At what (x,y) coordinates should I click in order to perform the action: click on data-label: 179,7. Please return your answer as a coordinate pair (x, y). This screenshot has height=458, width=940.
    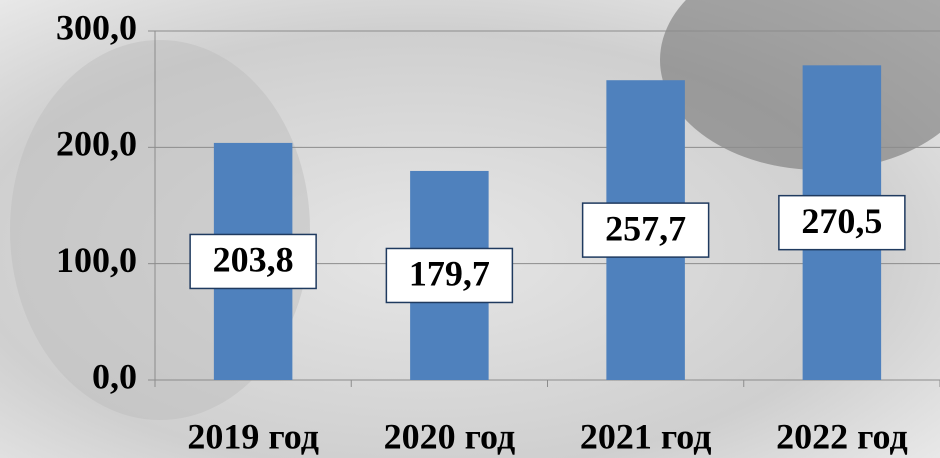
    Looking at the image, I should click on (449, 274).